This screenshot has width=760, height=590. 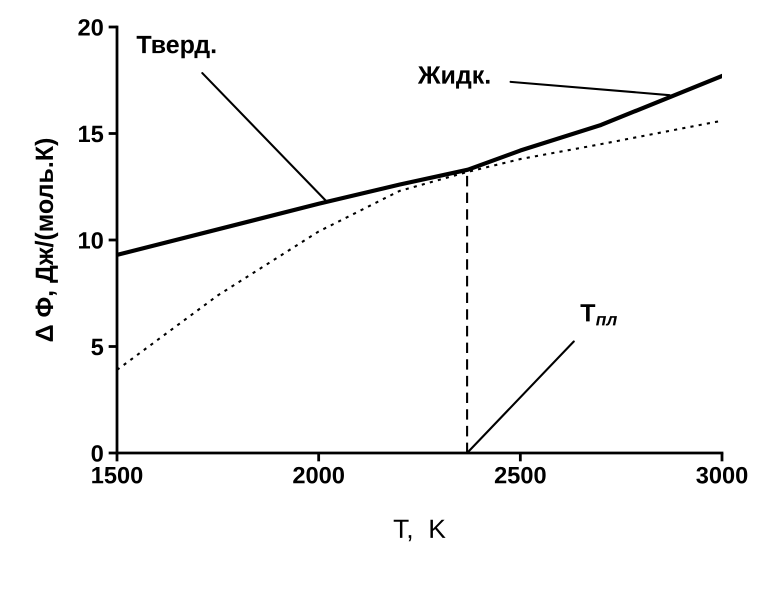 I want to click on y-tick-label: 20, so click(x=90, y=27).